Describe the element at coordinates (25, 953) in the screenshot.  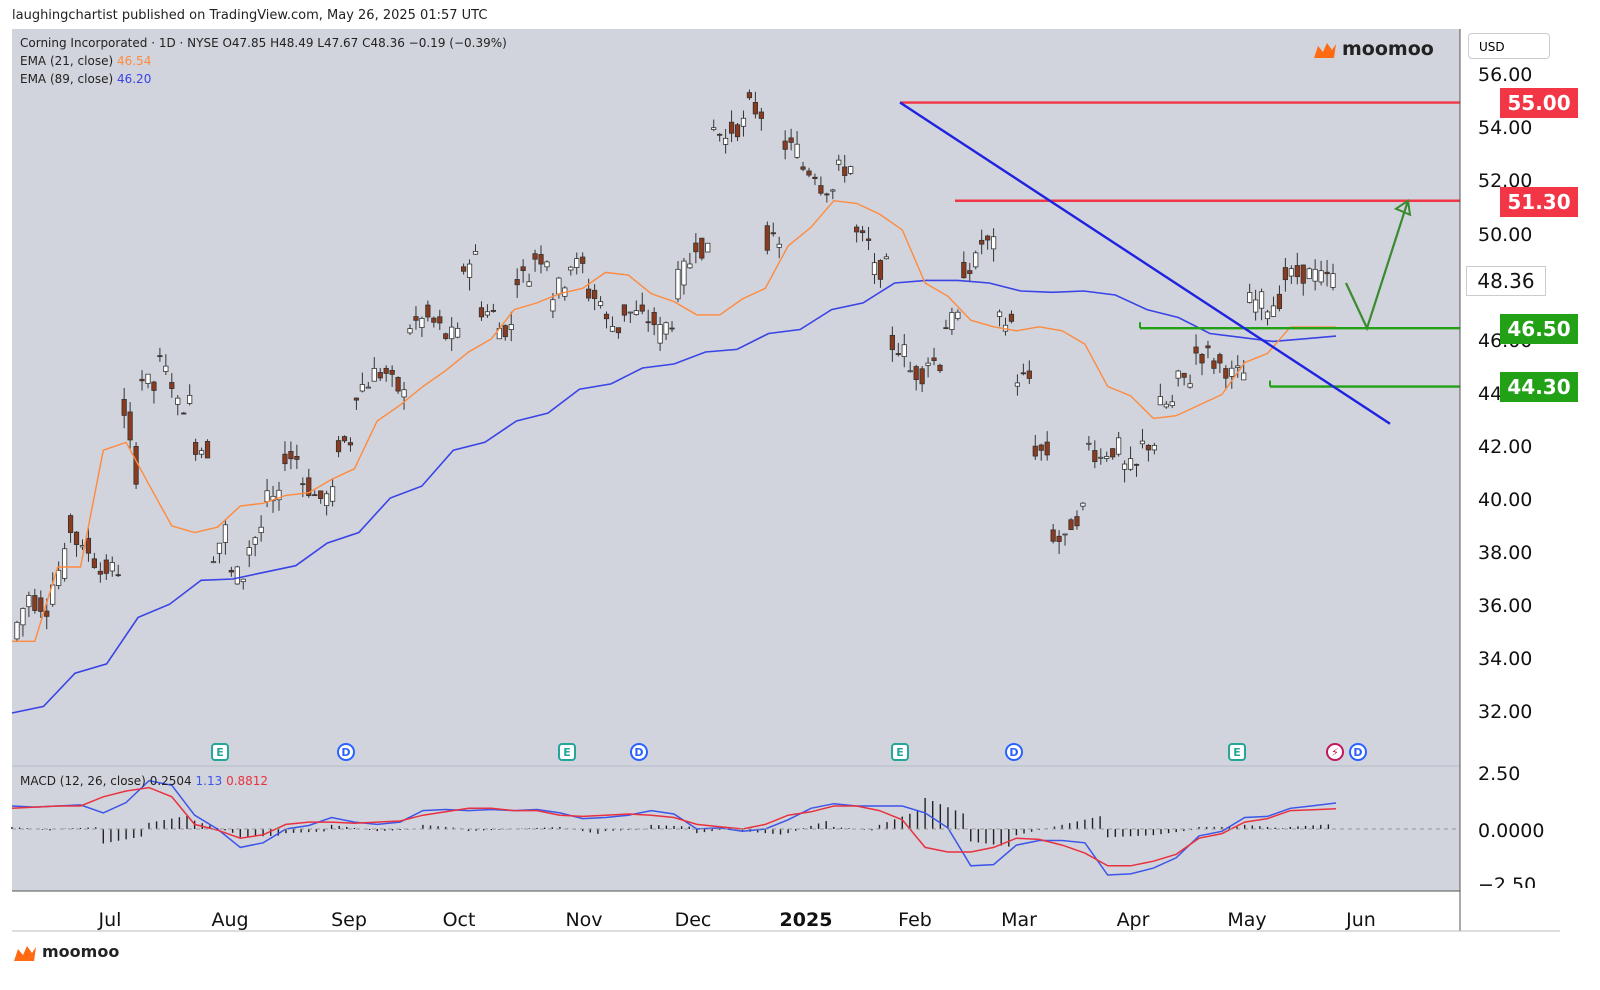
I see `moomoo-bull-icon` at that location.